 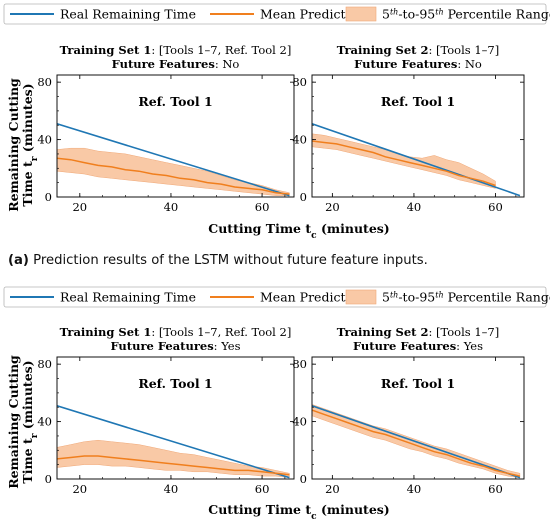 I want to click on figure-b-ylabel: Remaining Cutting Time tr (minutes), so click(x=23, y=422).